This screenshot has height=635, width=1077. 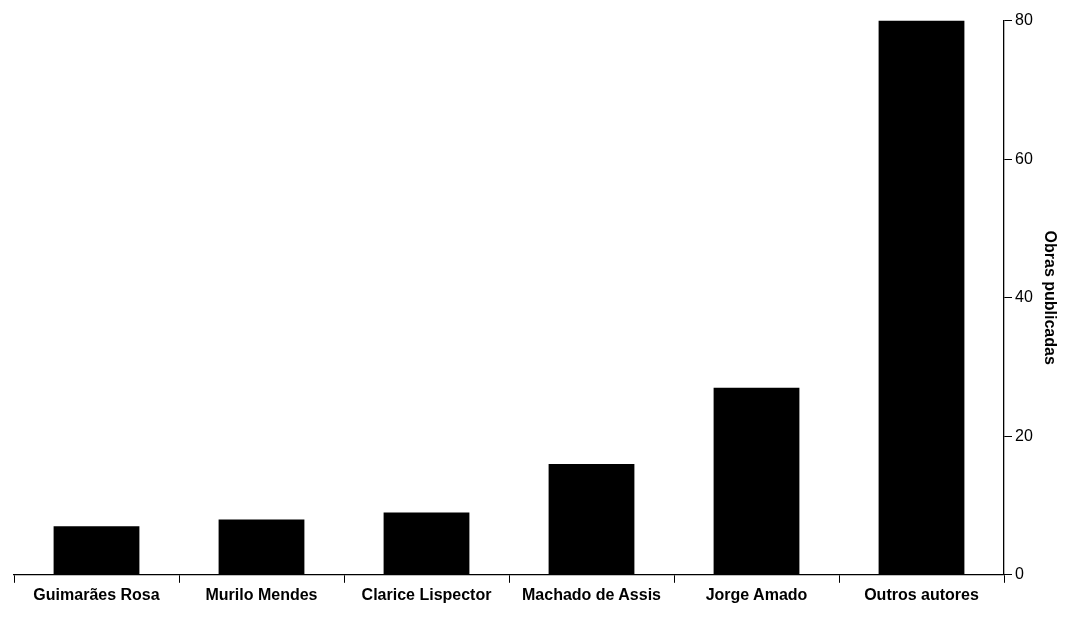 I want to click on y-tick-label: 80, so click(x=1024, y=20).